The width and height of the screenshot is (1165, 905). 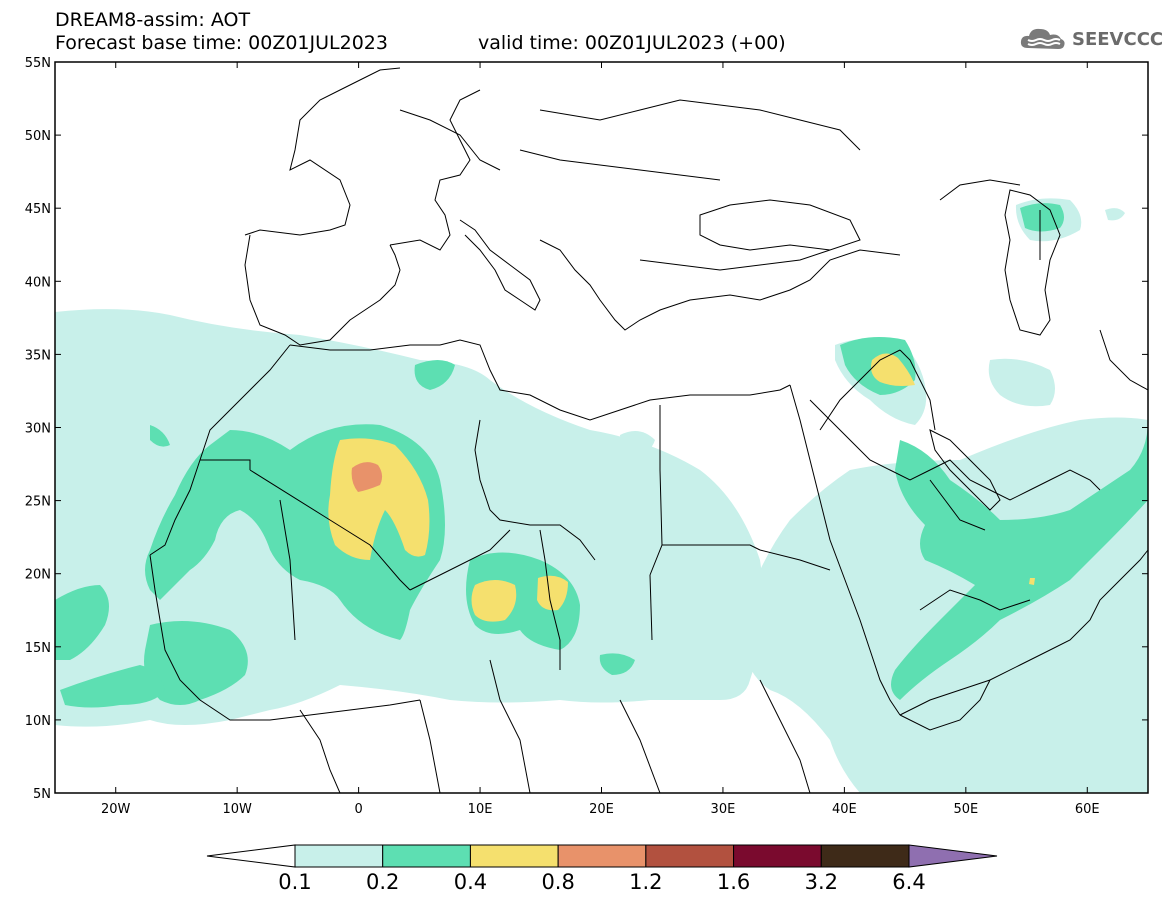 I want to click on forecast-base-time: Forecast base time: 00Z01JUL2023, so click(x=221, y=43).